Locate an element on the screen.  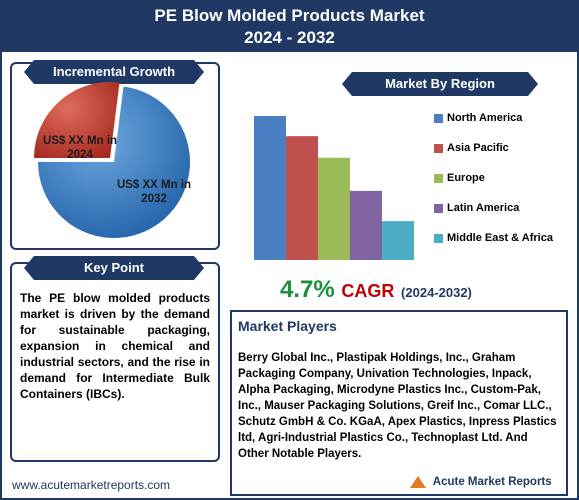
market-by-region-label: Market By Region is located at coordinates (440, 84).